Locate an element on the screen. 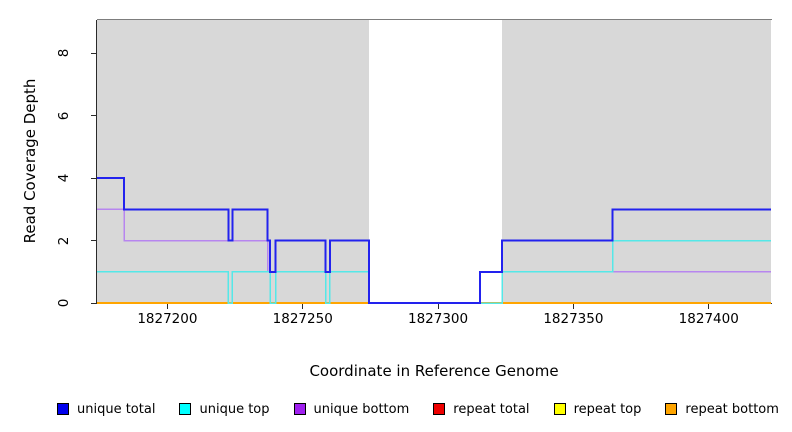 This screenshot has width=792, height=432. uncovered-gap-band is located at coordinates (436, 161).